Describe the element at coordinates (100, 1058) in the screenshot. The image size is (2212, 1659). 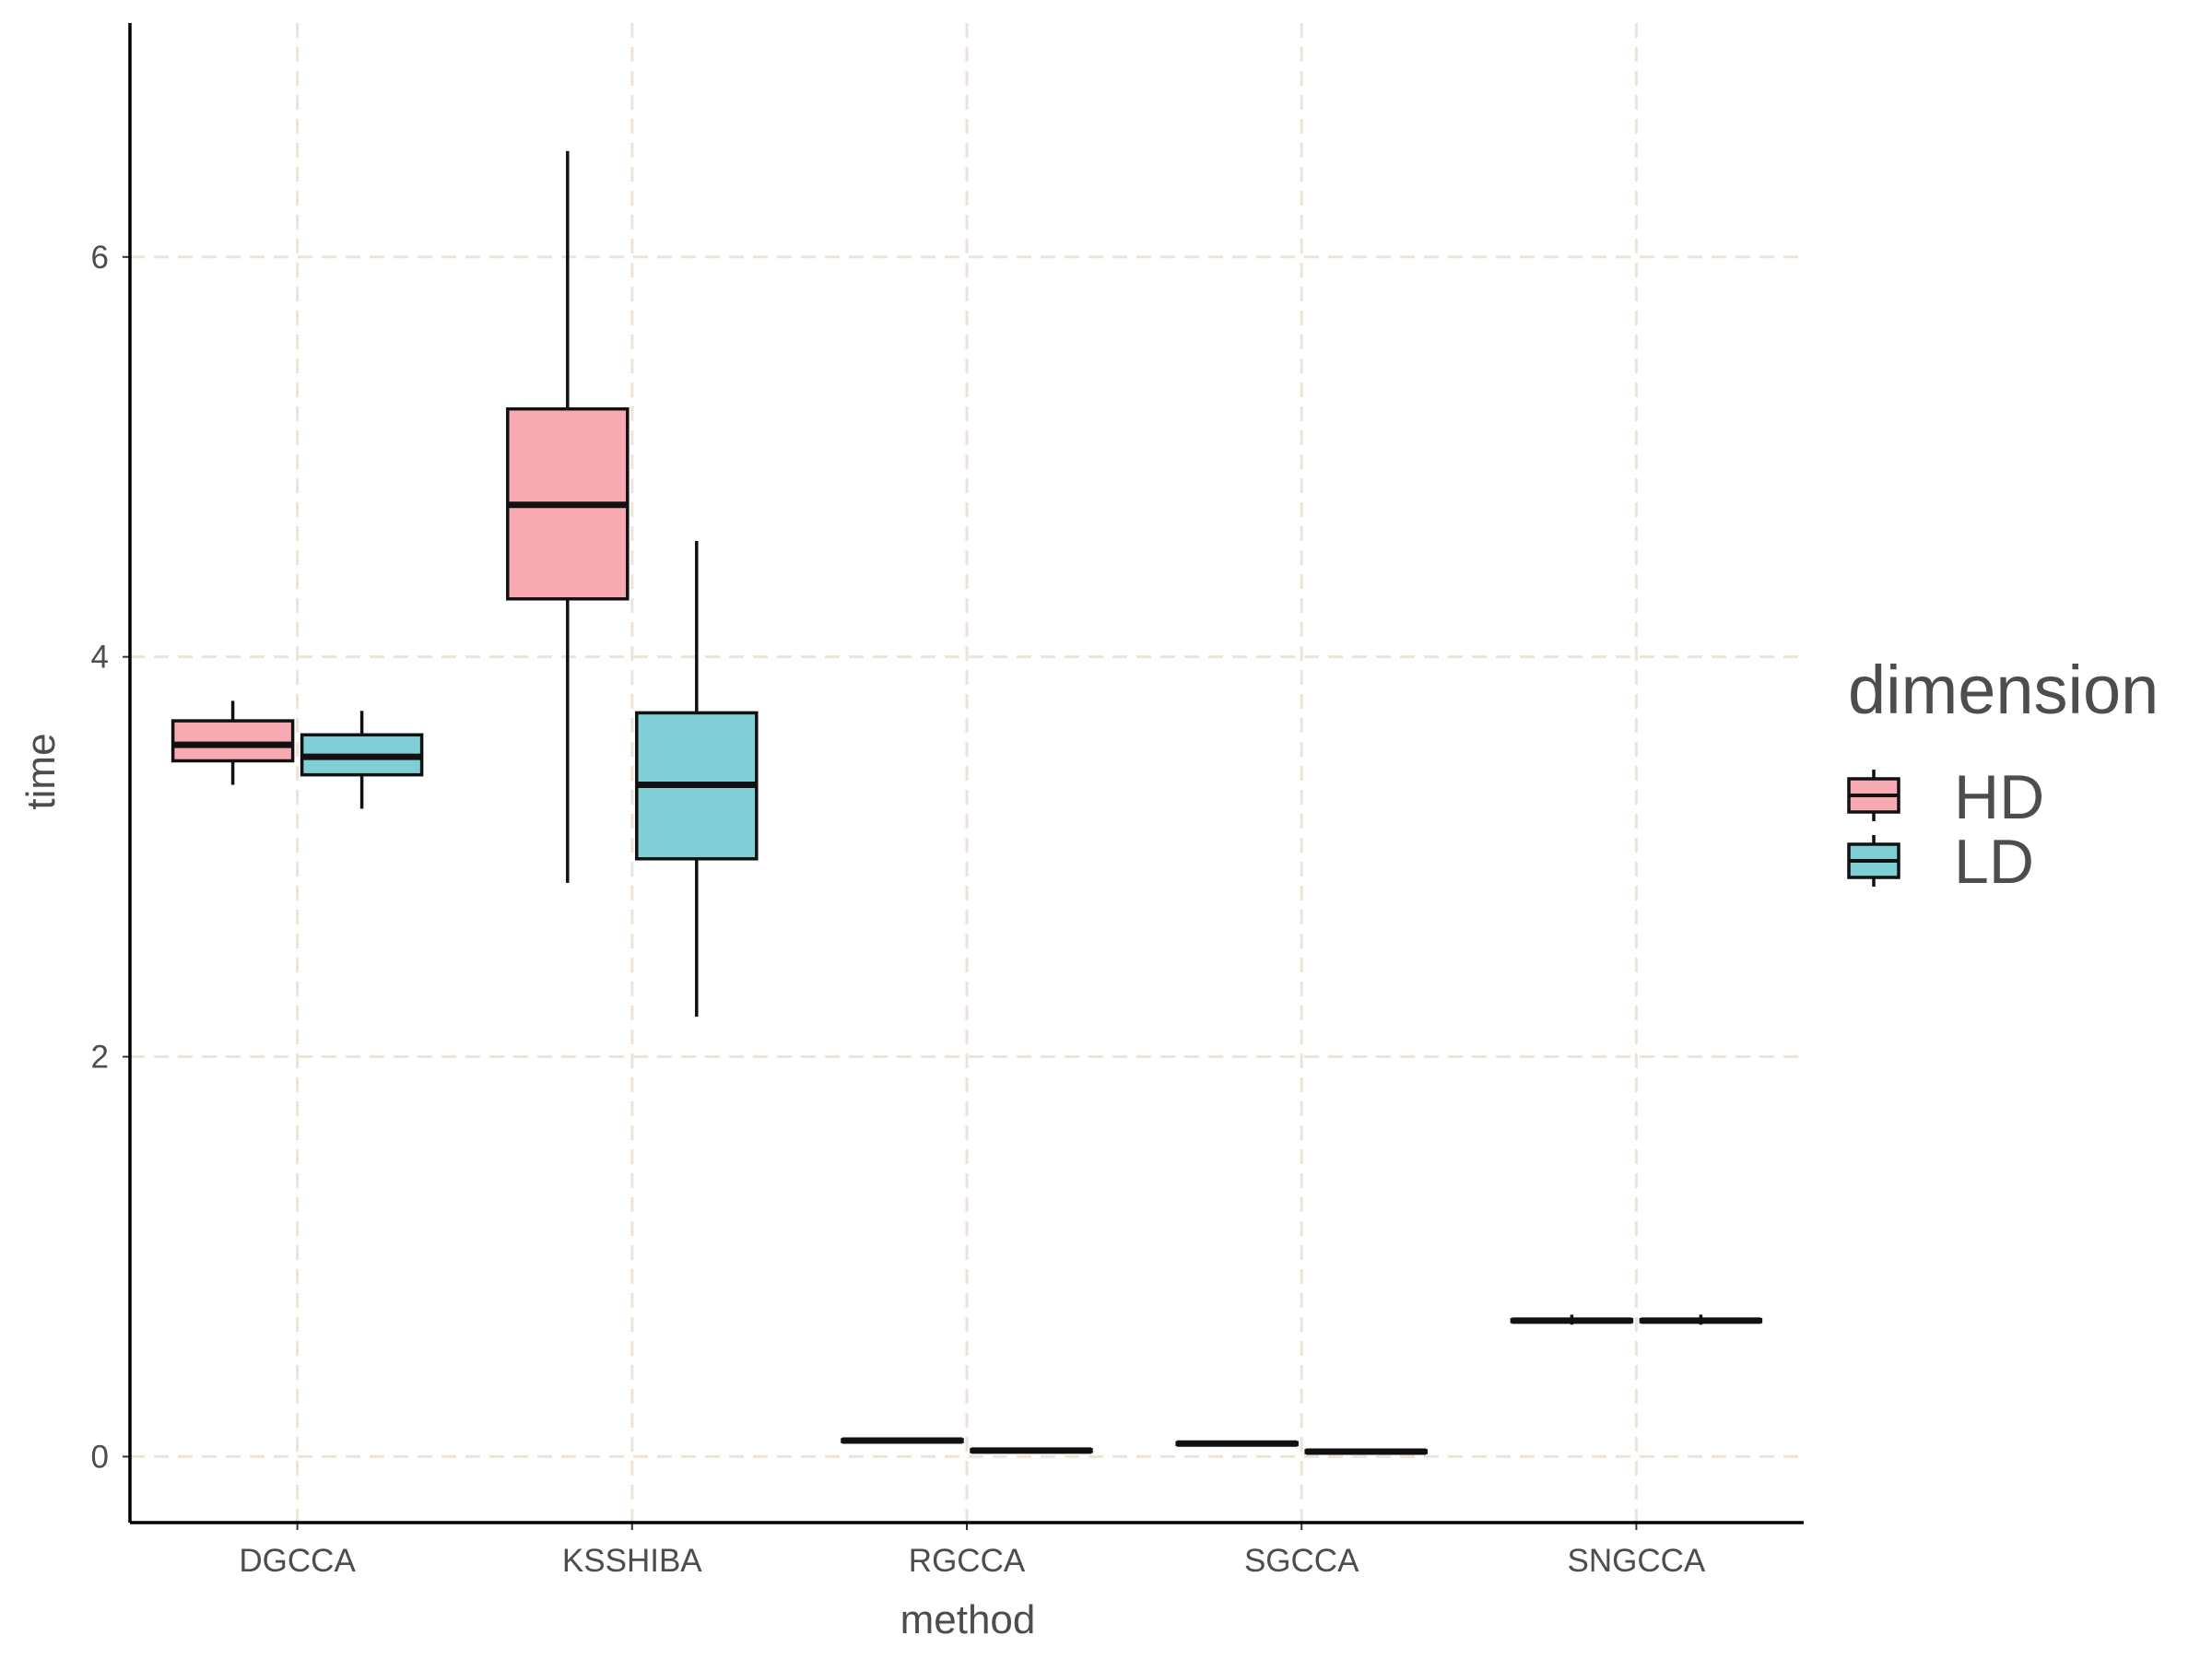
I see `y-tick-label-2: 2` at that location.